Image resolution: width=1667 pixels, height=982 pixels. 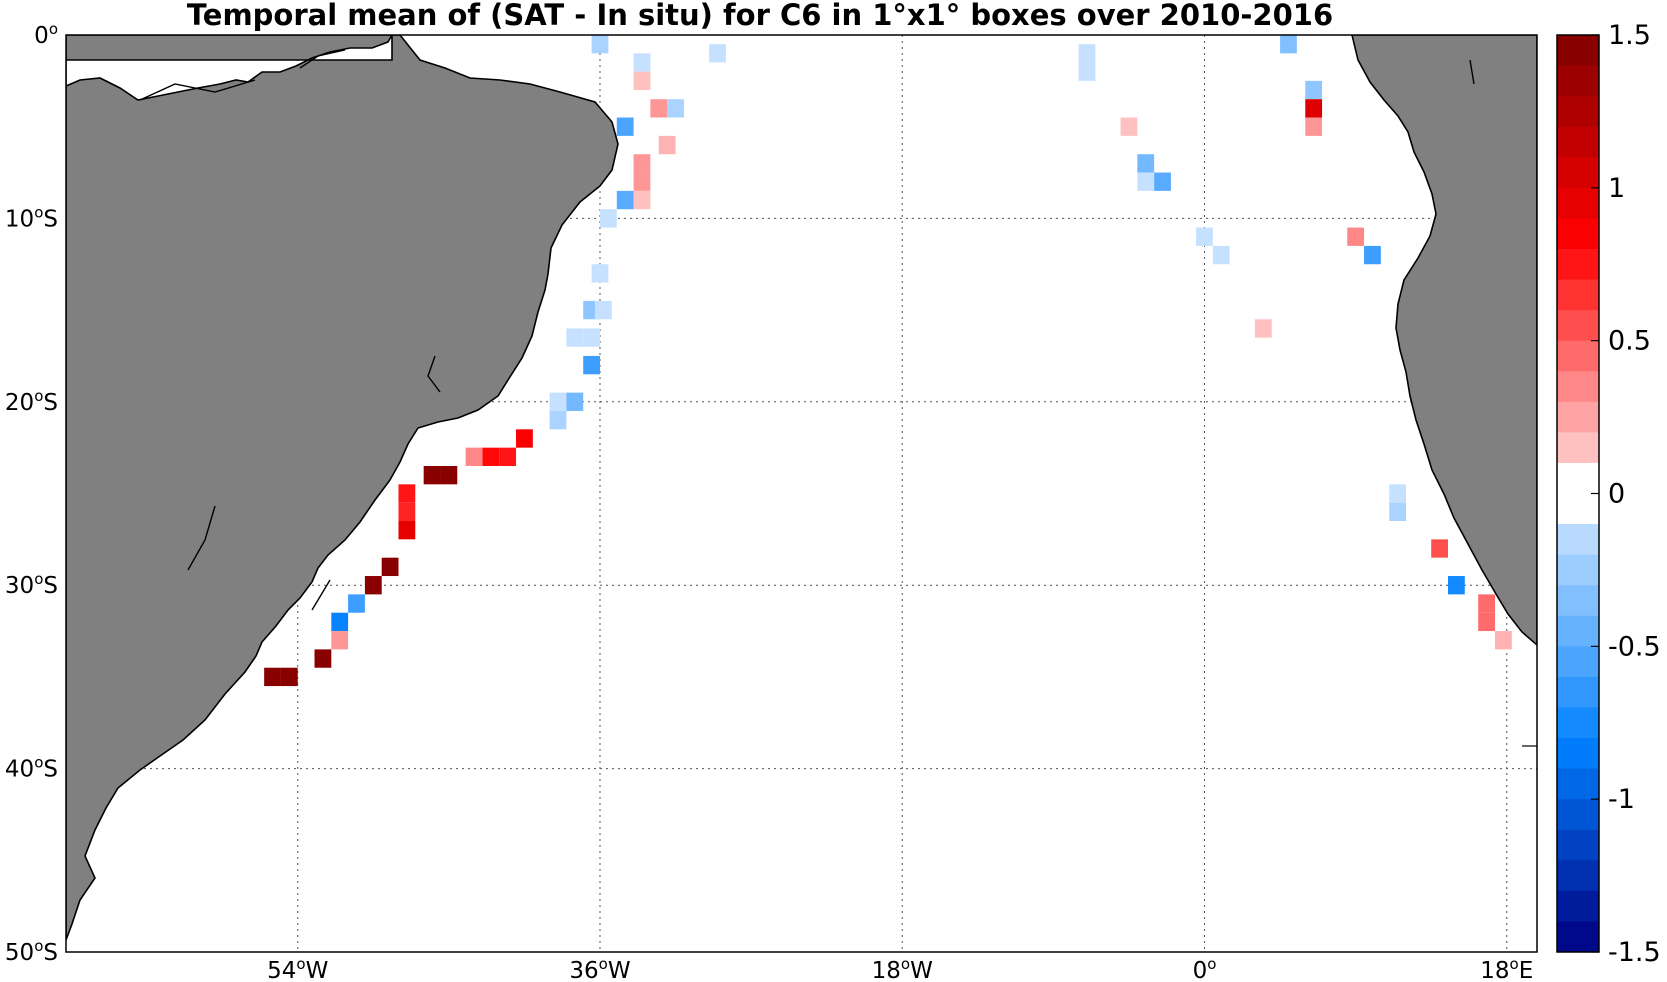 What do you see at coordinates (297, 968) in the screenshot?
I see `axis-tick-label: 54oW` at bounding box center [297, 968].